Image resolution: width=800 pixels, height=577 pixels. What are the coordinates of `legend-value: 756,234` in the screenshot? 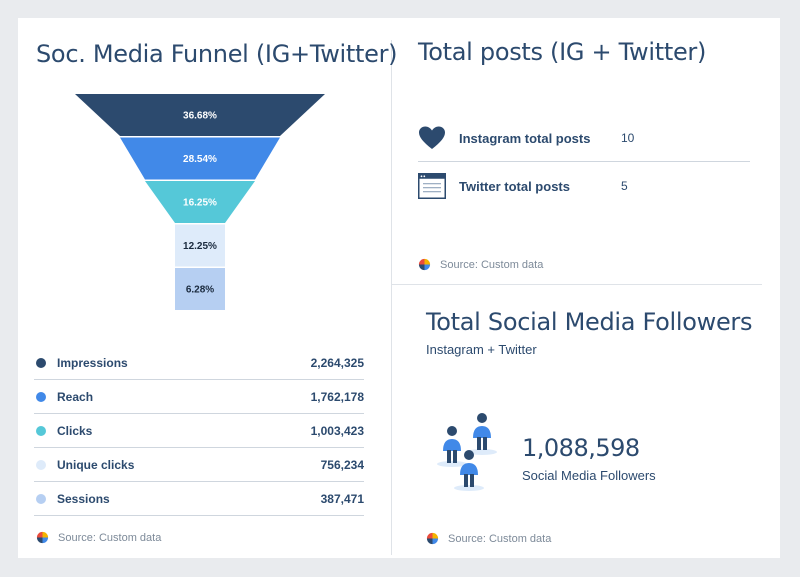 It's located at (342, 464).